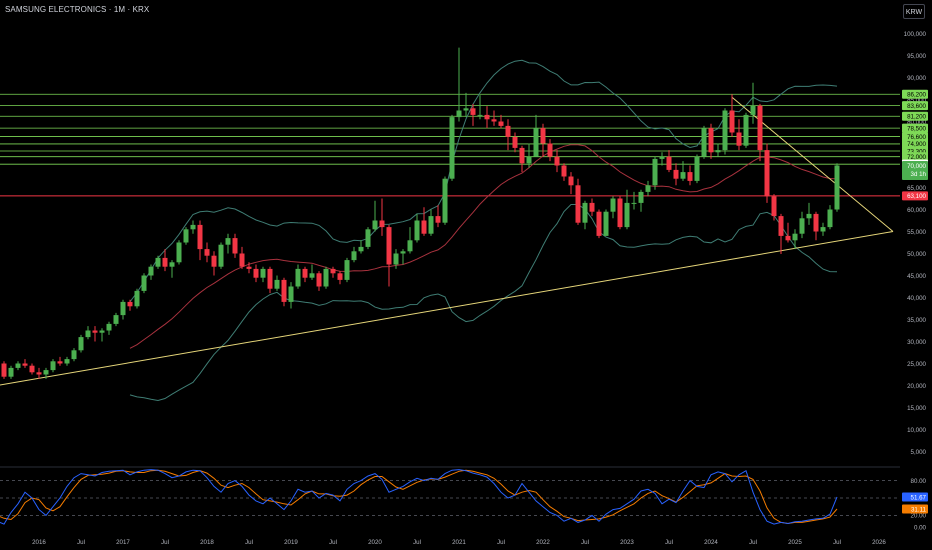  I want to click on countdown-label: 3d 1h, so click(919, 174).